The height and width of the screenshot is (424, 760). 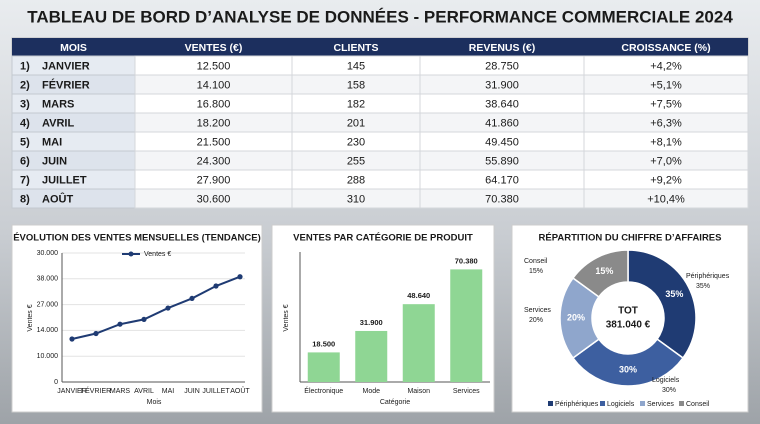 I want to click on x-axis-label: Mois, so click(x=154, y=402).